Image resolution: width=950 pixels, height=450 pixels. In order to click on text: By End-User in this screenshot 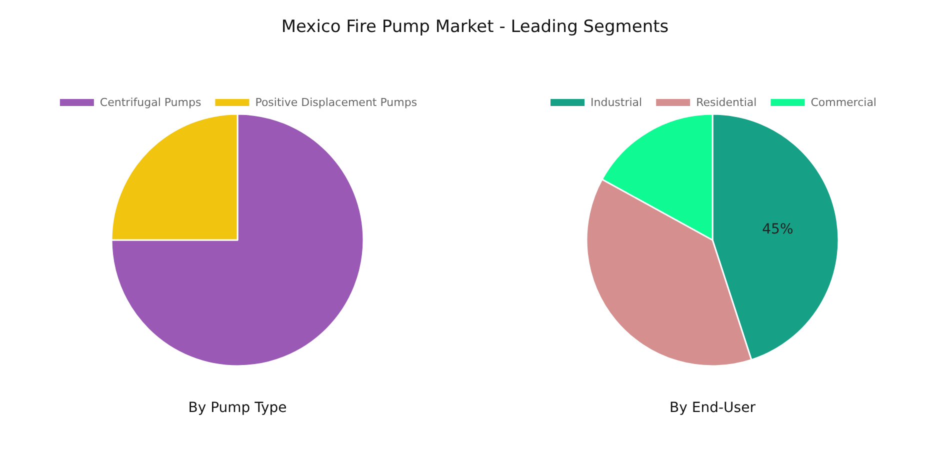, I will do `click(713, 408)`.